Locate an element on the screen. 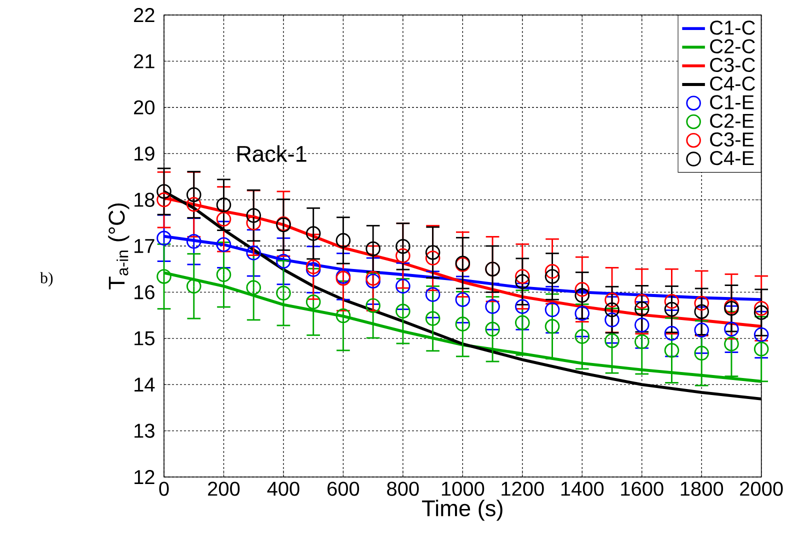 The height and width of the screenshot is (550, 803). y-tick-label: 15 is located at coordinates (144, 338).